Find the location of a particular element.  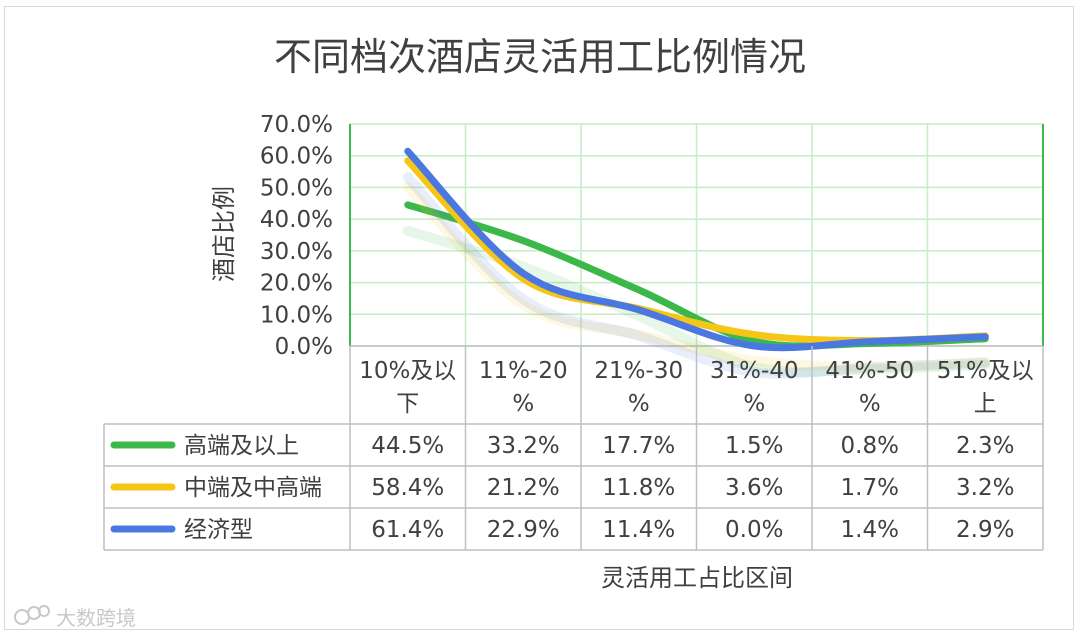

table-value: 33.2% is located at coordinates (523, 446).